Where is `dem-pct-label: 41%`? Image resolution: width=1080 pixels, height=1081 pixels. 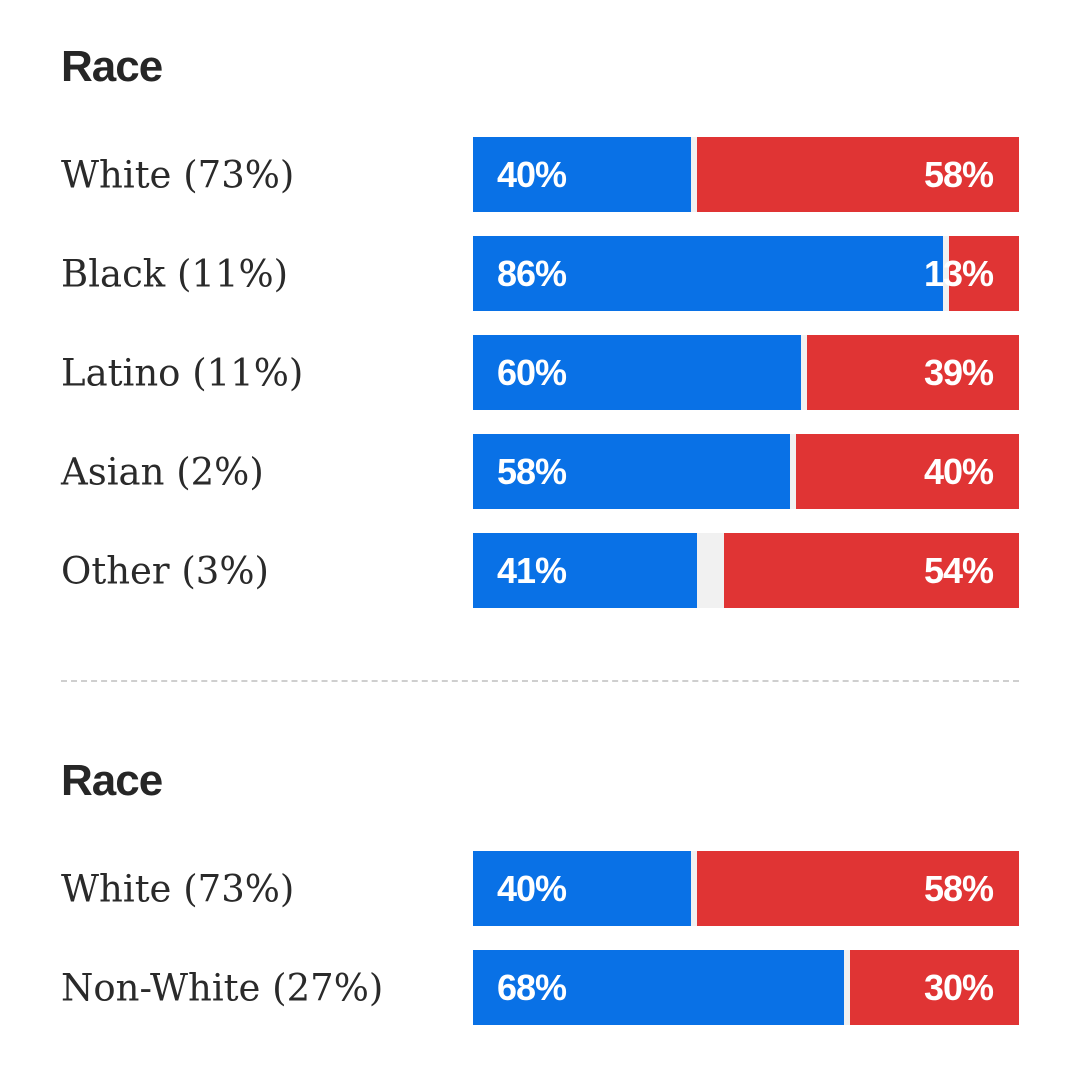 dem-pct-label: 41% is located at coordinates (532, 570).